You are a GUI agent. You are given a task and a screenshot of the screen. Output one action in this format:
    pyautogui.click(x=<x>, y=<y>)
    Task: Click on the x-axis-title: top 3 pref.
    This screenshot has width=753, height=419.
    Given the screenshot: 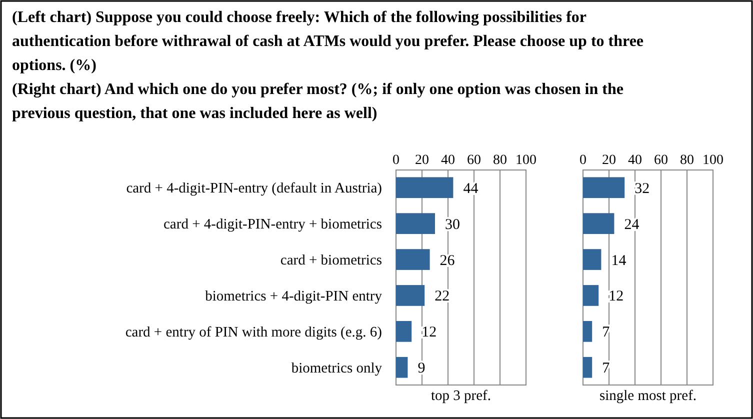 What is the action you would take?
    pyautogui.click(x=461, y=396)
    